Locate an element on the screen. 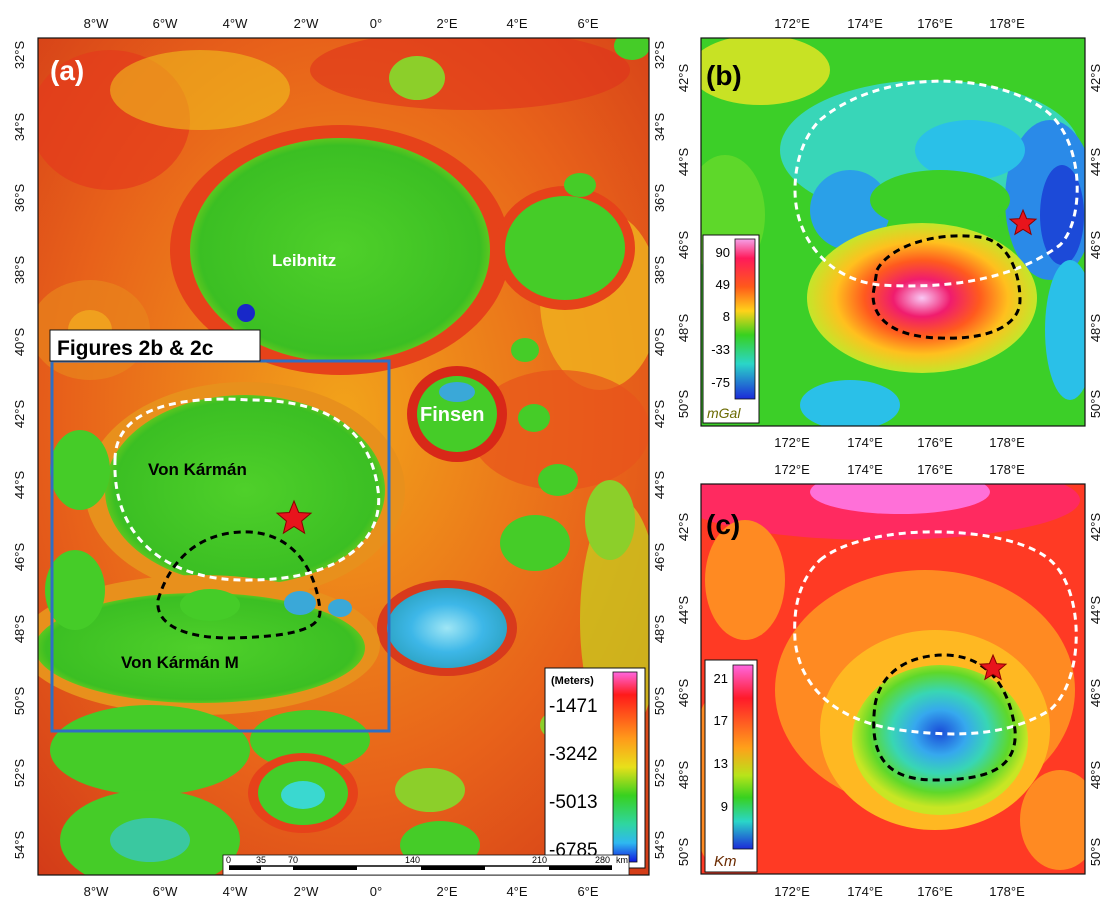 This screenshot has width=1110, height=912. scale-label: 70 is located at coordinates (293, 860).